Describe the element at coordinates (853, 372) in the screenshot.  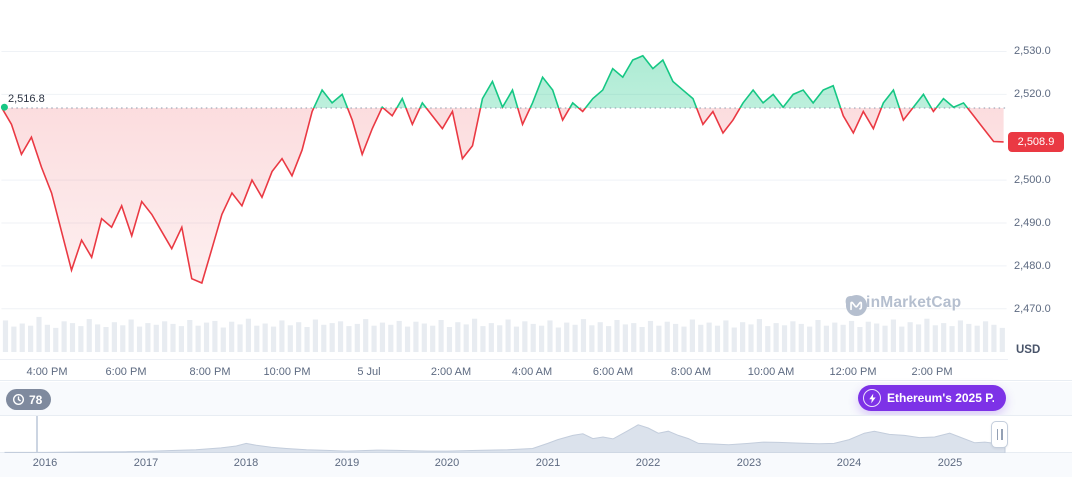
I see `x-axis-label: 12:00 PM` at that location.